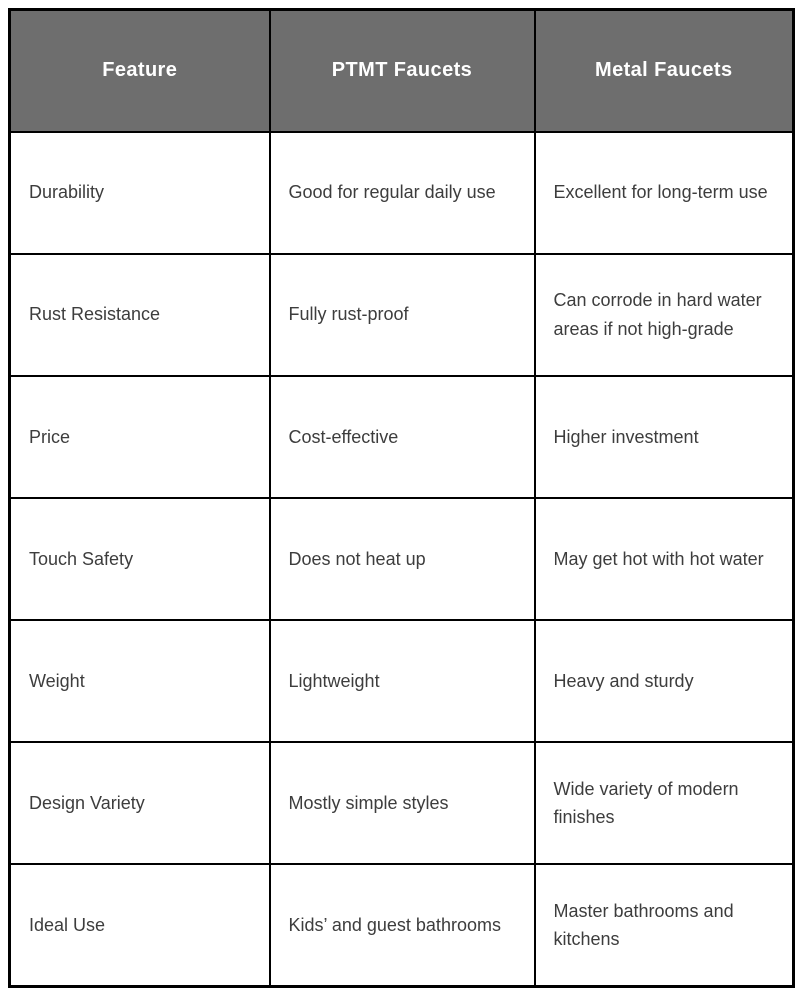 This screenshot has width=800, height=1000. I want to click on cell-feature: Touch Safety, so click(139, 559).